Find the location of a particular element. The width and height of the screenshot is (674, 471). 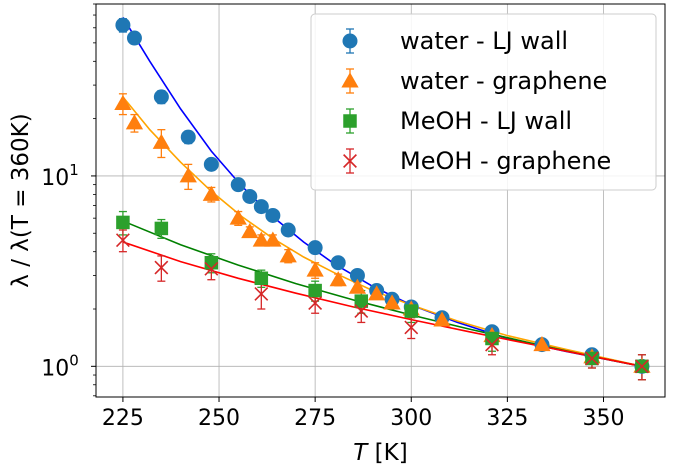

x-tick-label: 350 is located at coordinates (603, 418).